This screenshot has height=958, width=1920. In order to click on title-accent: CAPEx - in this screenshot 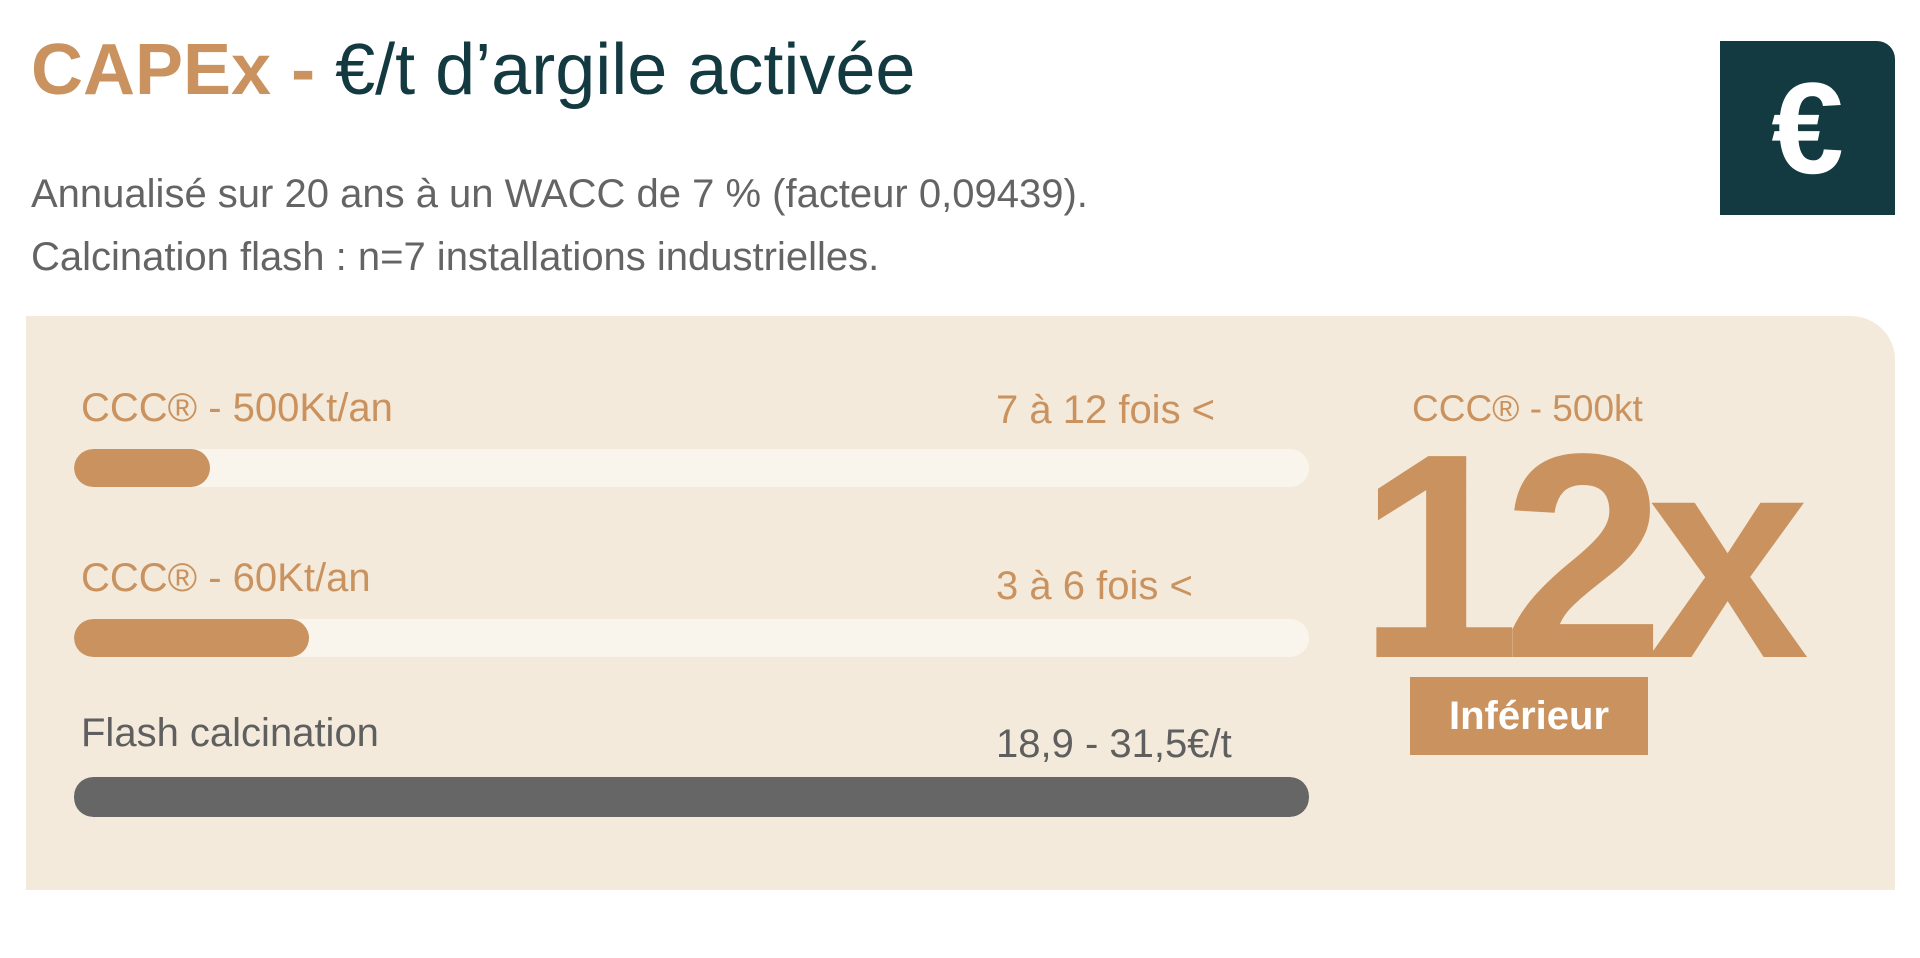, I will do `click(173, 70)`.